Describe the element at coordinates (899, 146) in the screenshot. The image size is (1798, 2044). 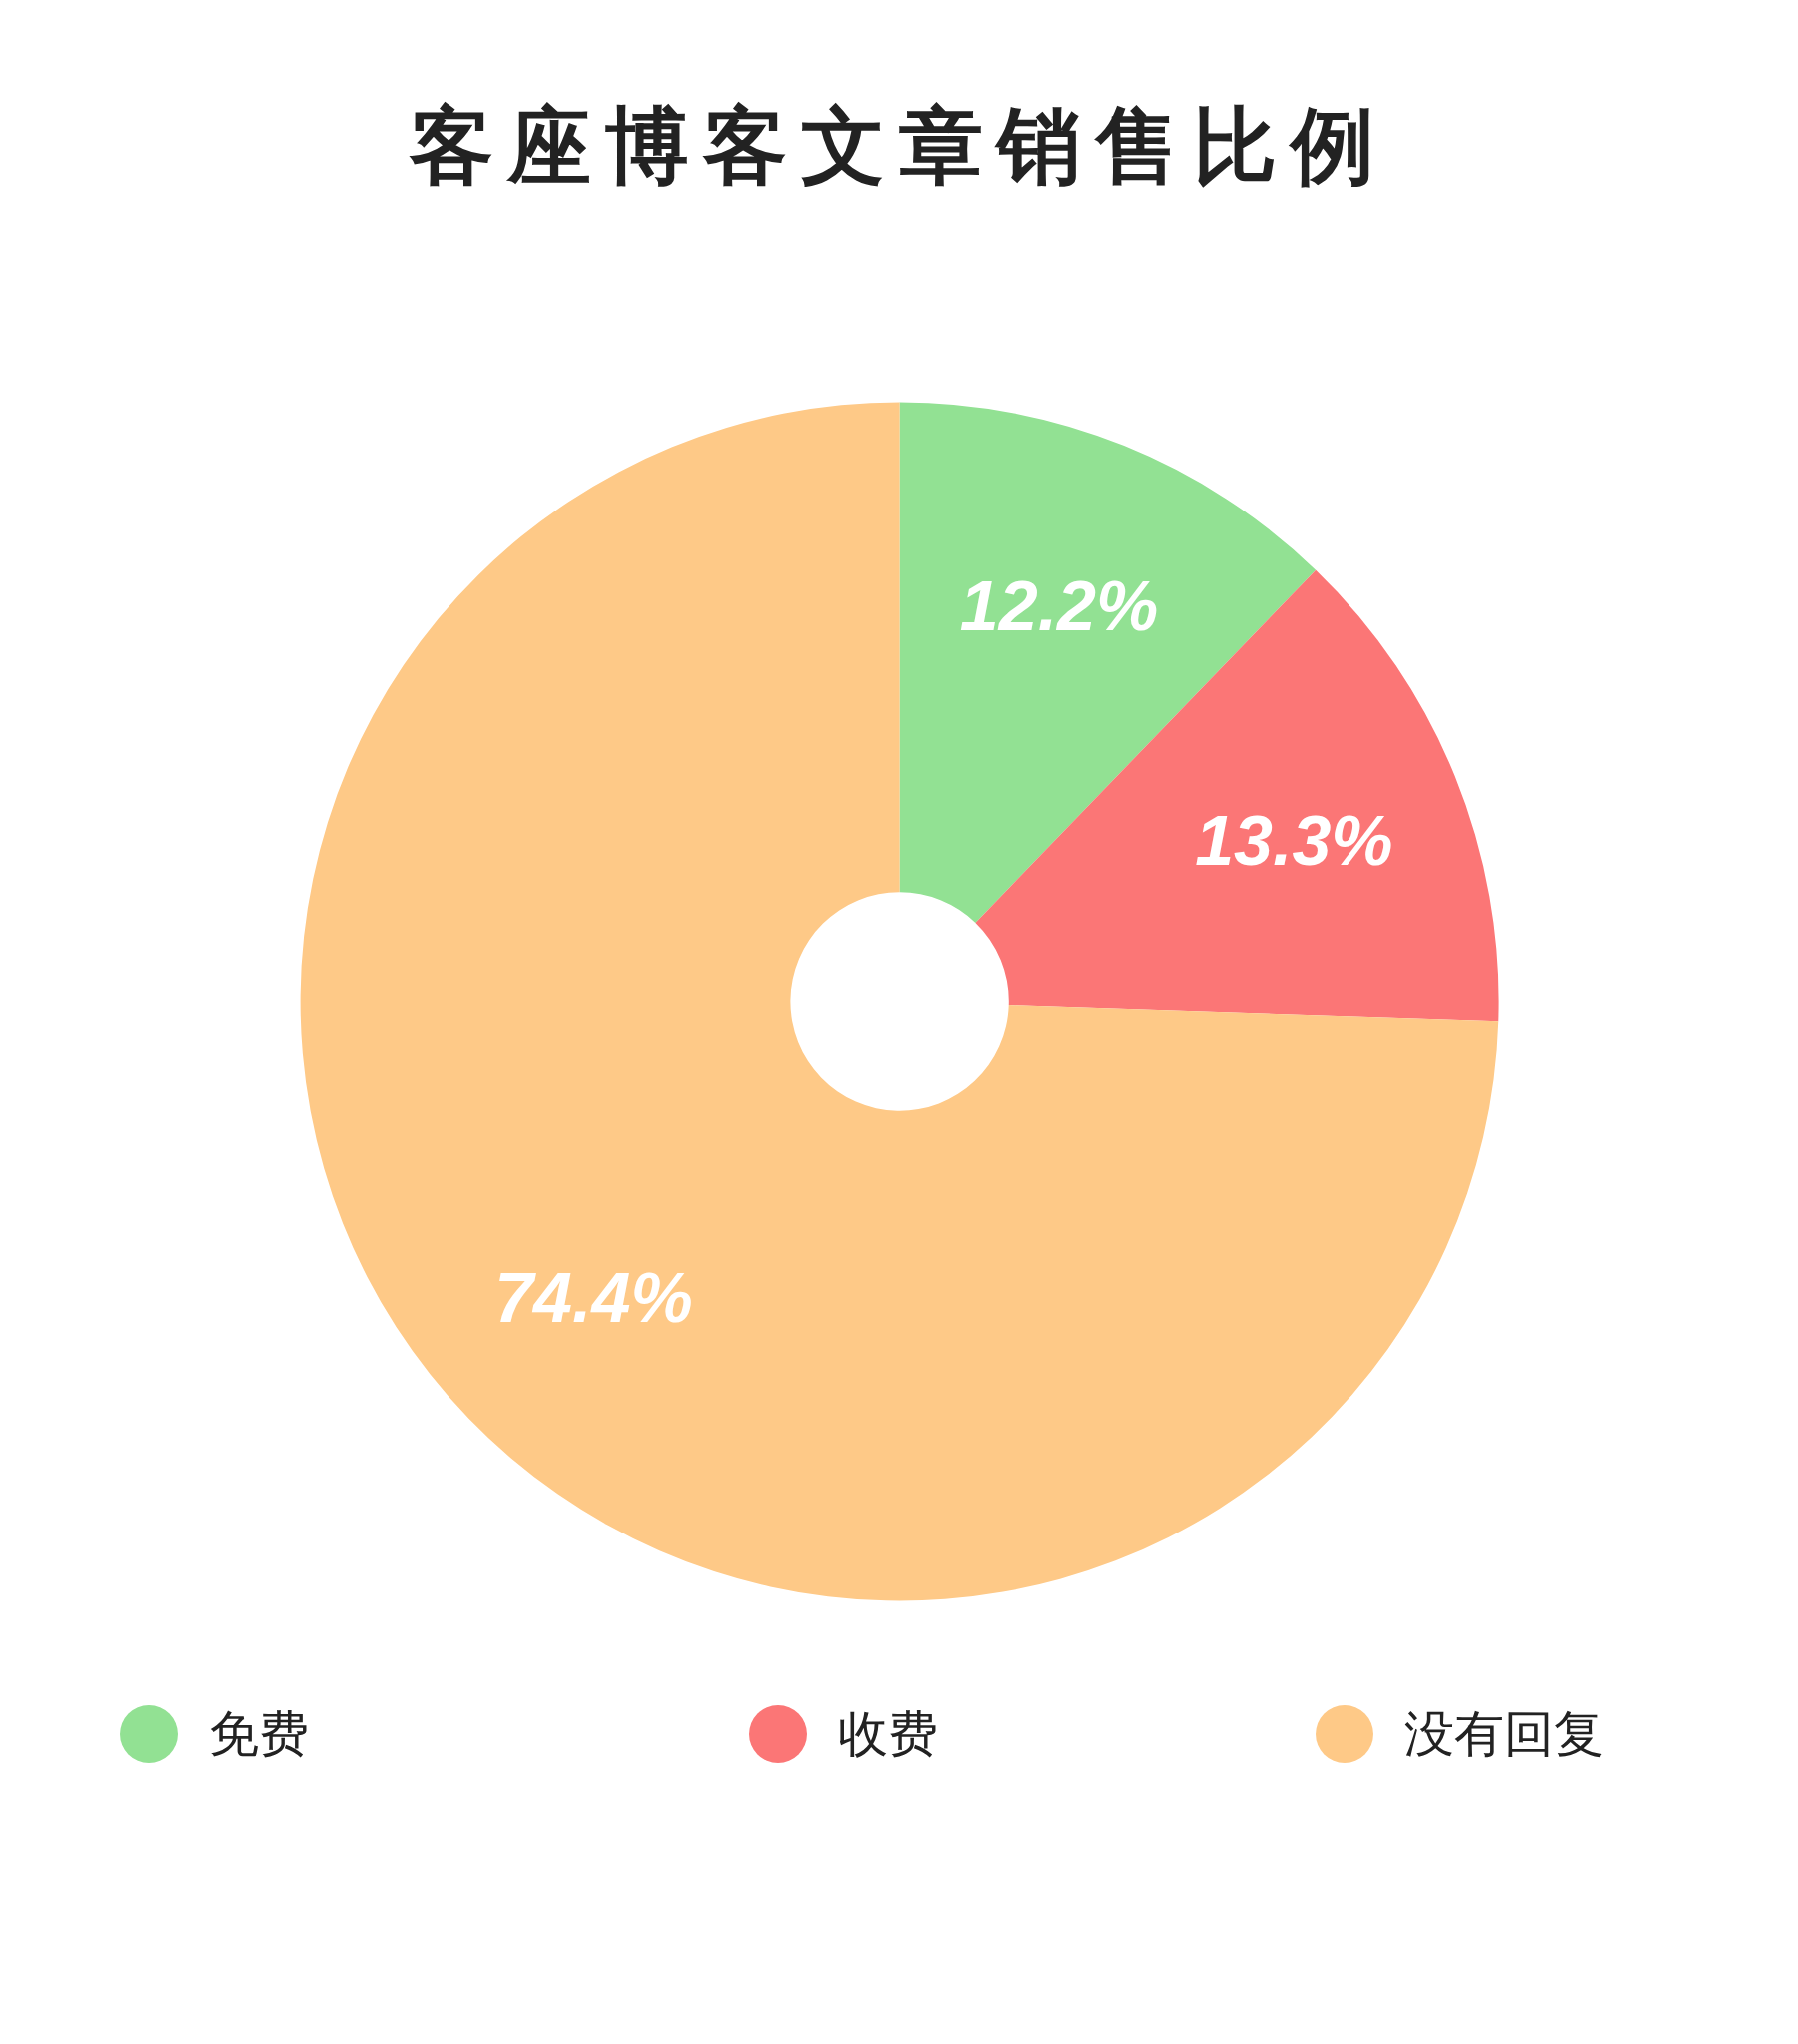
I see `title: 客座博客文章销售比例` at that location.